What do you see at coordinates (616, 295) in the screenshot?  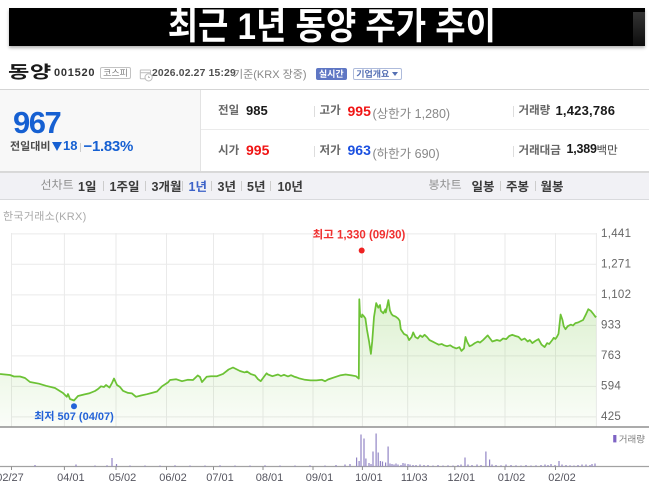 I see `svg-text: 1,102` at bounding box center [616, 295].